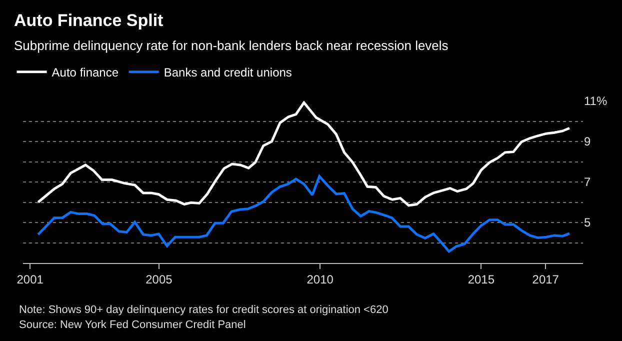 The image size is (622, 341). What do you see at coordinates (587, 141) in the screenshot?
I see `y-tick-label: 9` at bounding box center [587, 141].